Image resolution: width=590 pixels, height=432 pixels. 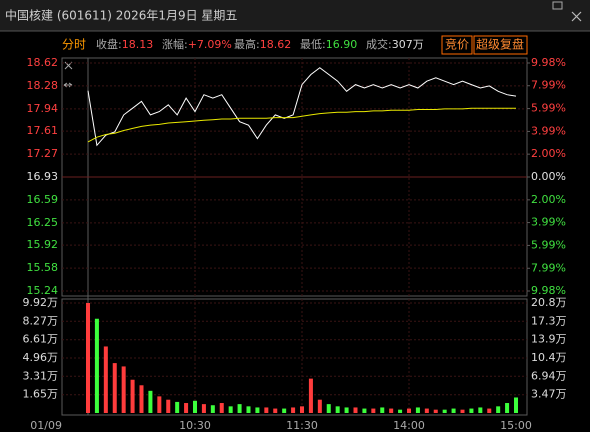 What do you see at coordinates (549, 357) in the screenshot?
I see `volume-y2-tick-label: 10.4万` at bounding box center [549, 357].